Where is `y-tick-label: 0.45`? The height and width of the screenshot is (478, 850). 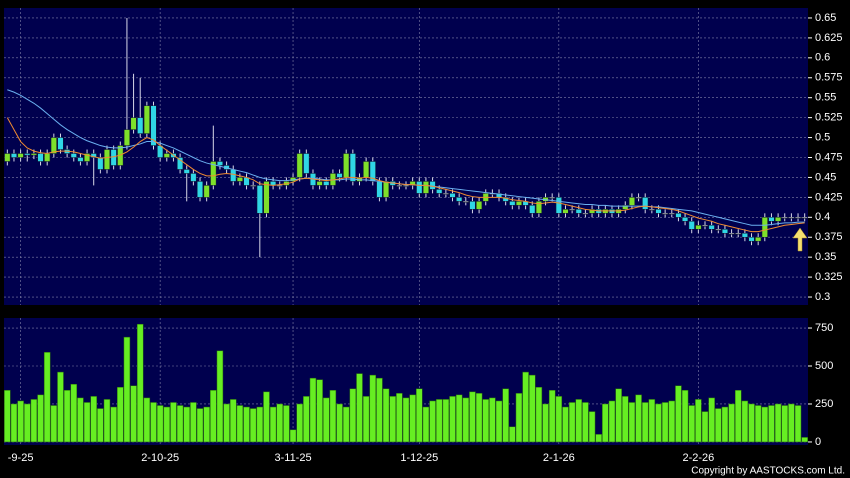
y-tick-label: 0.45 is located at coordinates (825, 177).